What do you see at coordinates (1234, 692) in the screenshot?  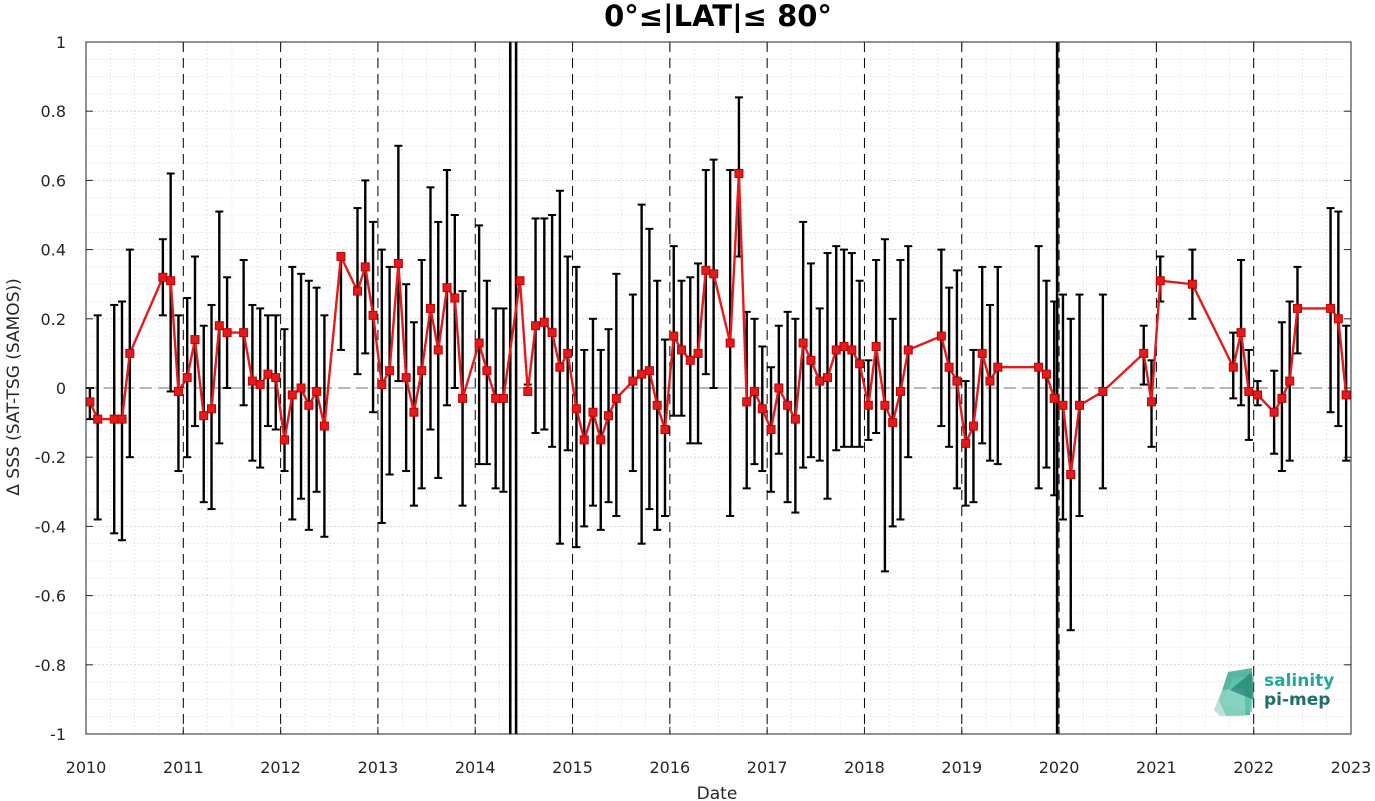 I see `logo-emblem-icon` at bounding box center [1234, 692].